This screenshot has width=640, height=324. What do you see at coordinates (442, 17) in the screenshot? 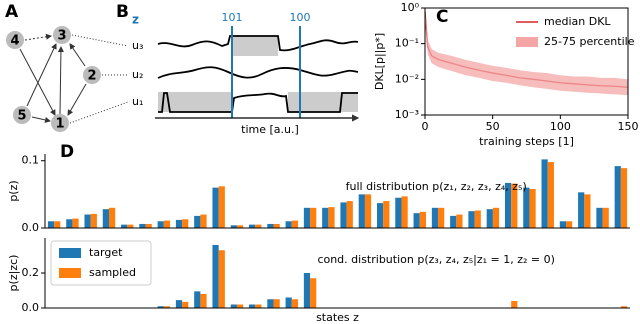
I see `panel-label: C` at bounding box center [442, 17].